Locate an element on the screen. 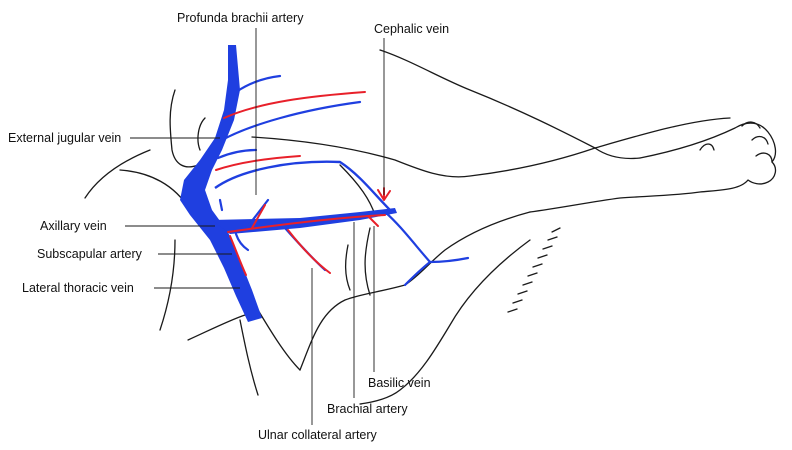 This screenshot has width=792, height=450. external-jugular-vein-shape is located at coordinates (221, 183).